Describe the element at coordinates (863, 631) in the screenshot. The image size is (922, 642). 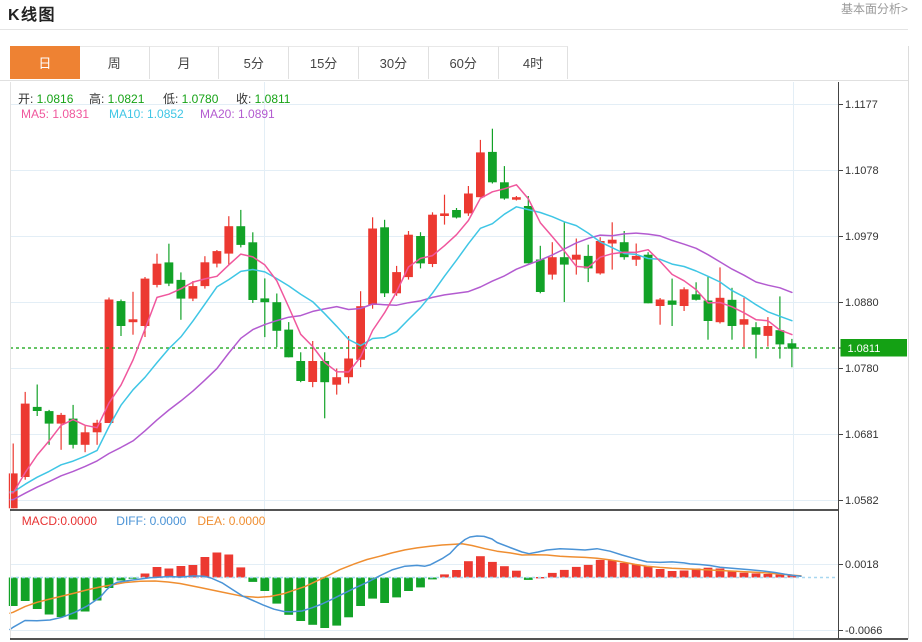
I see `svg-text: -0.0066` at that location.